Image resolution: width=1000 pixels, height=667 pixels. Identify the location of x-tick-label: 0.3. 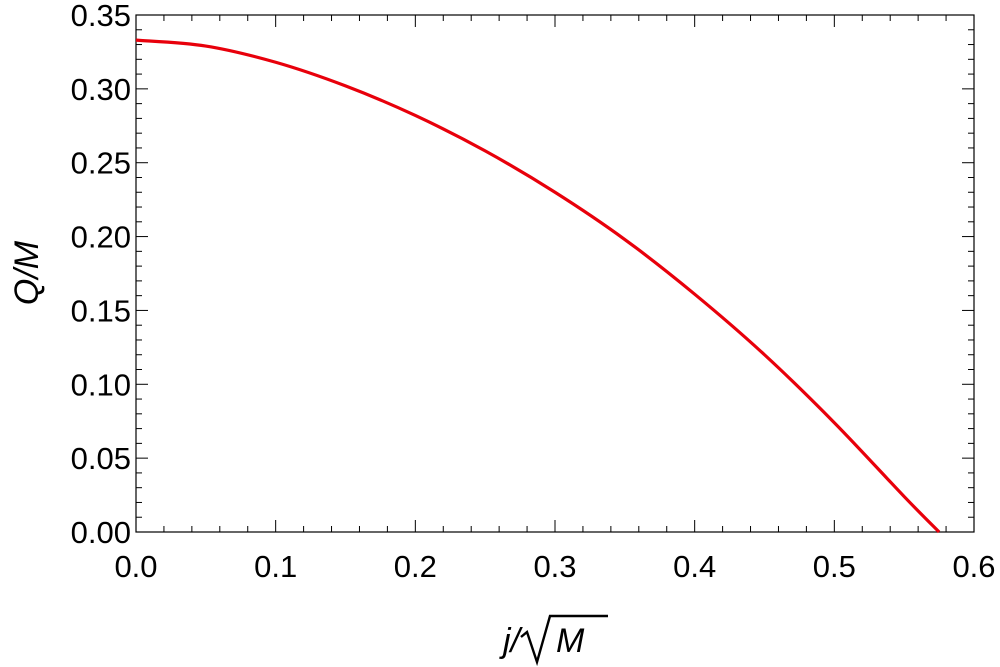
(554, 566).